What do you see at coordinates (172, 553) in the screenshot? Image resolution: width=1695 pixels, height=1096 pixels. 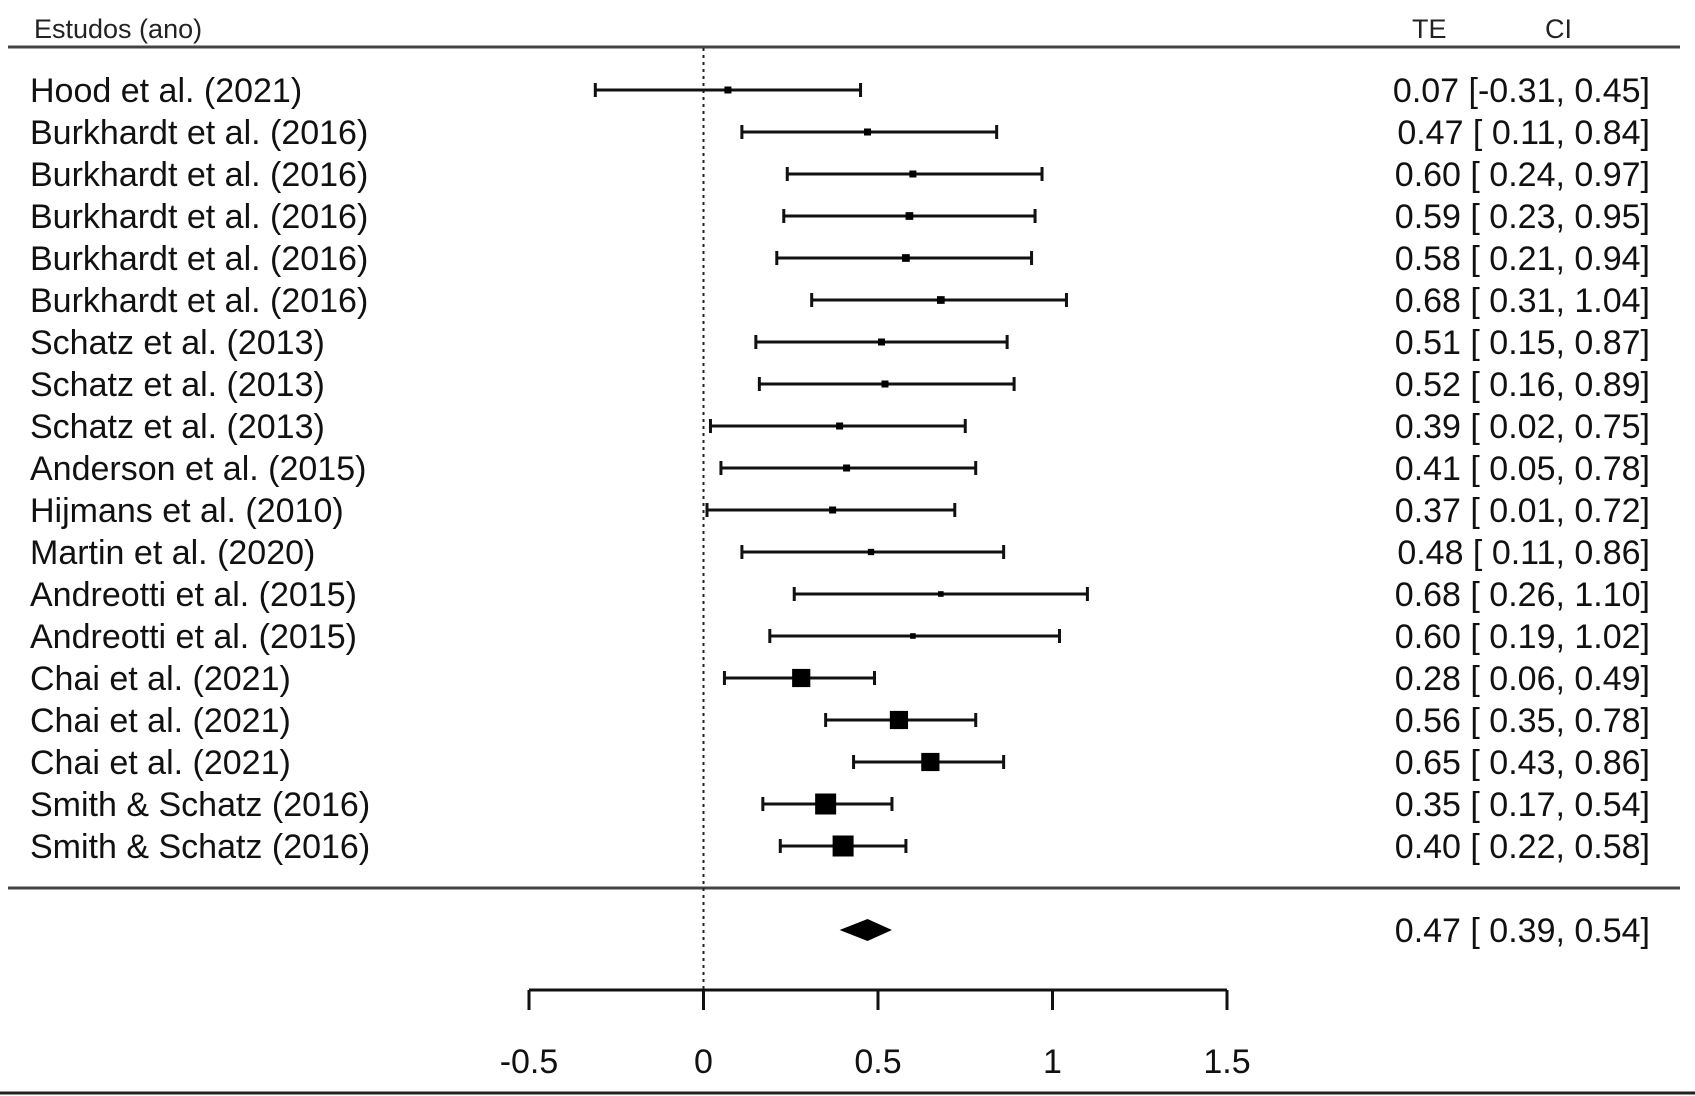 I see `study-label: Martin et al. (2020)` at bounding box center [172, 553].